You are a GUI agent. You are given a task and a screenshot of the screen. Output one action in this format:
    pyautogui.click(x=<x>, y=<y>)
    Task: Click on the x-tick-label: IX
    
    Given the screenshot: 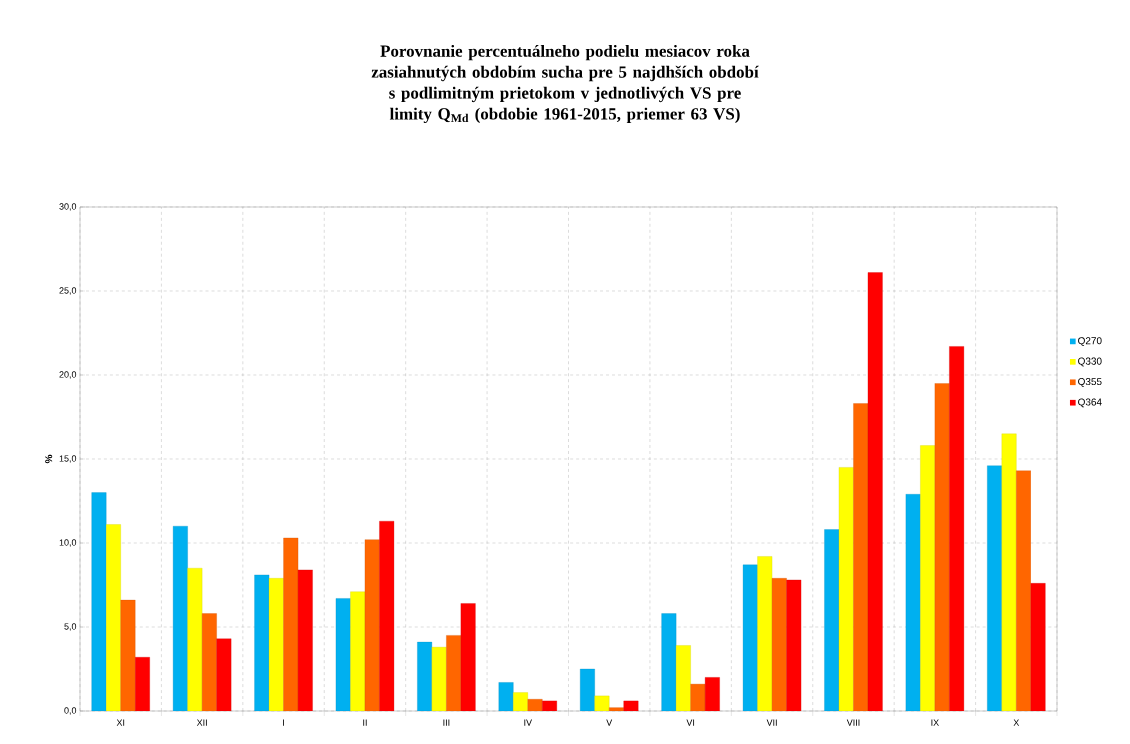 What is the action you would take?
    pyautogui.click(x=935, y=722)
    